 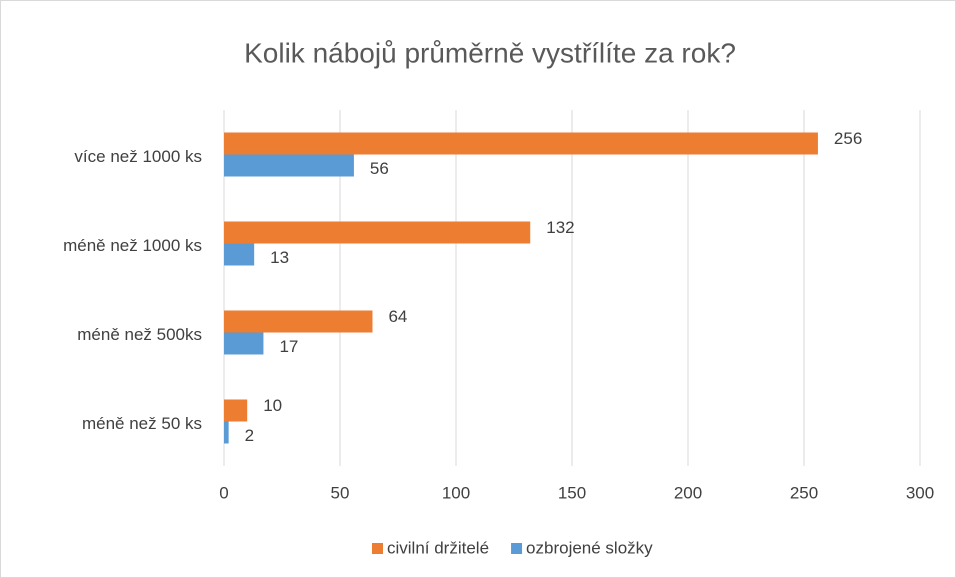 I want to click on data-label: 13, so click(x=279, y=257).